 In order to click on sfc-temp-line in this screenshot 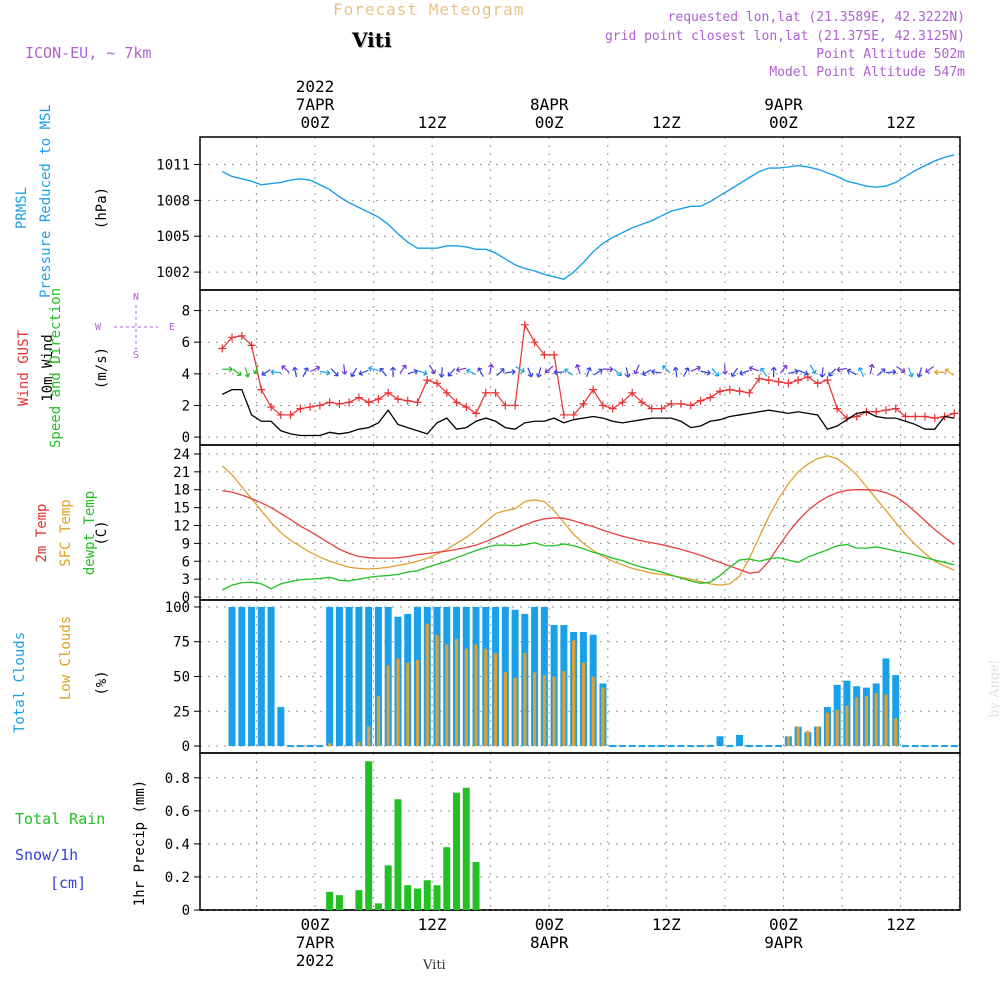, I will do `click(588, 520)`.